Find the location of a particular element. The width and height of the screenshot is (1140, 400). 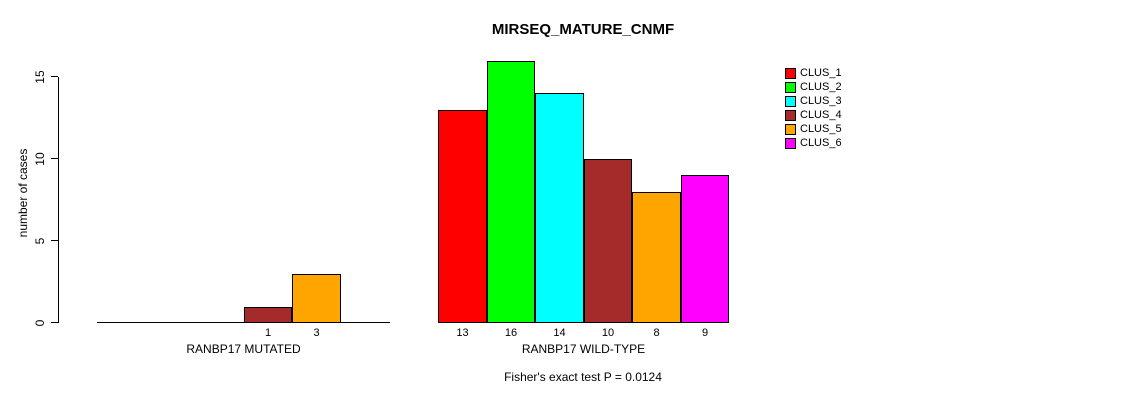

fisher-test-annotation: Fisher's exact test P = 0.0124 is located at coordinates (583, 377).